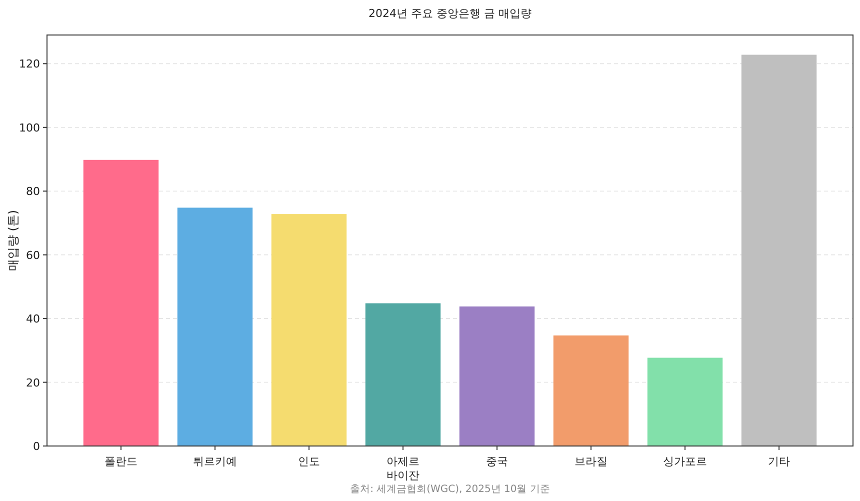 The width and height of the screenshot is (860, 501). Describe the element at coordinates (33, 383) in the screenshot. I see `y-tick-label: 20` at that location.